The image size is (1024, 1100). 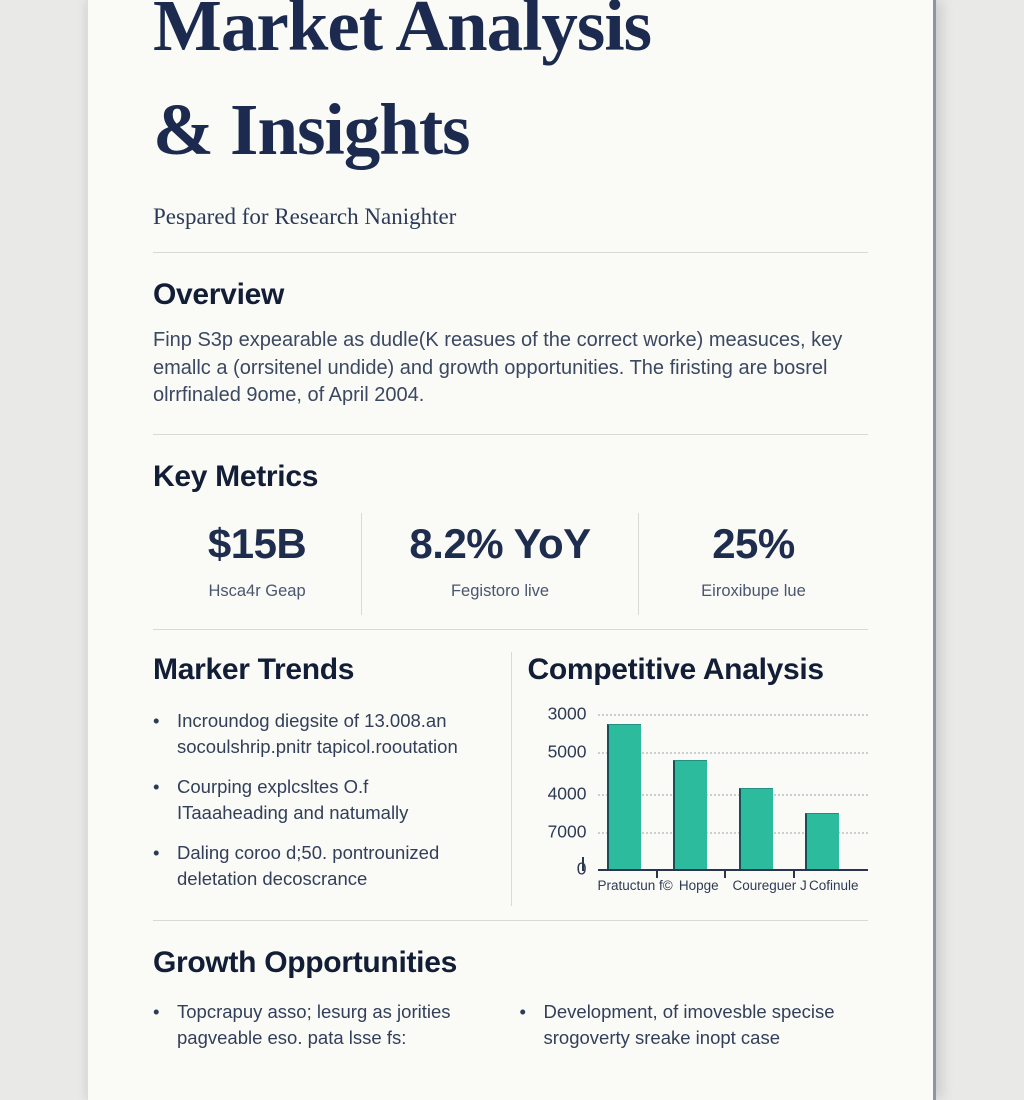 What do you see at coordinates (257, 590) in the screenshot?
I see `metric-label: Hsca4r Geap` at bounding box center [257, 590].